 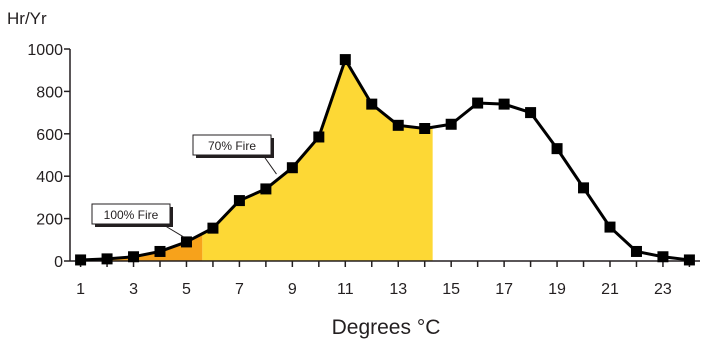 I want to click on y-tick-label: 600, so click(x=49, y=135).